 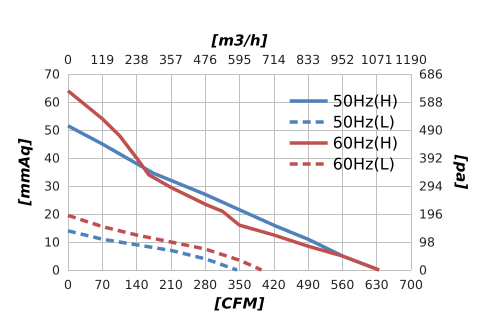 What do you see at coordinates (25, 172) in the screenshot?
I see `y-axis-title: [mmAq]` at bounding box center [25, 172].